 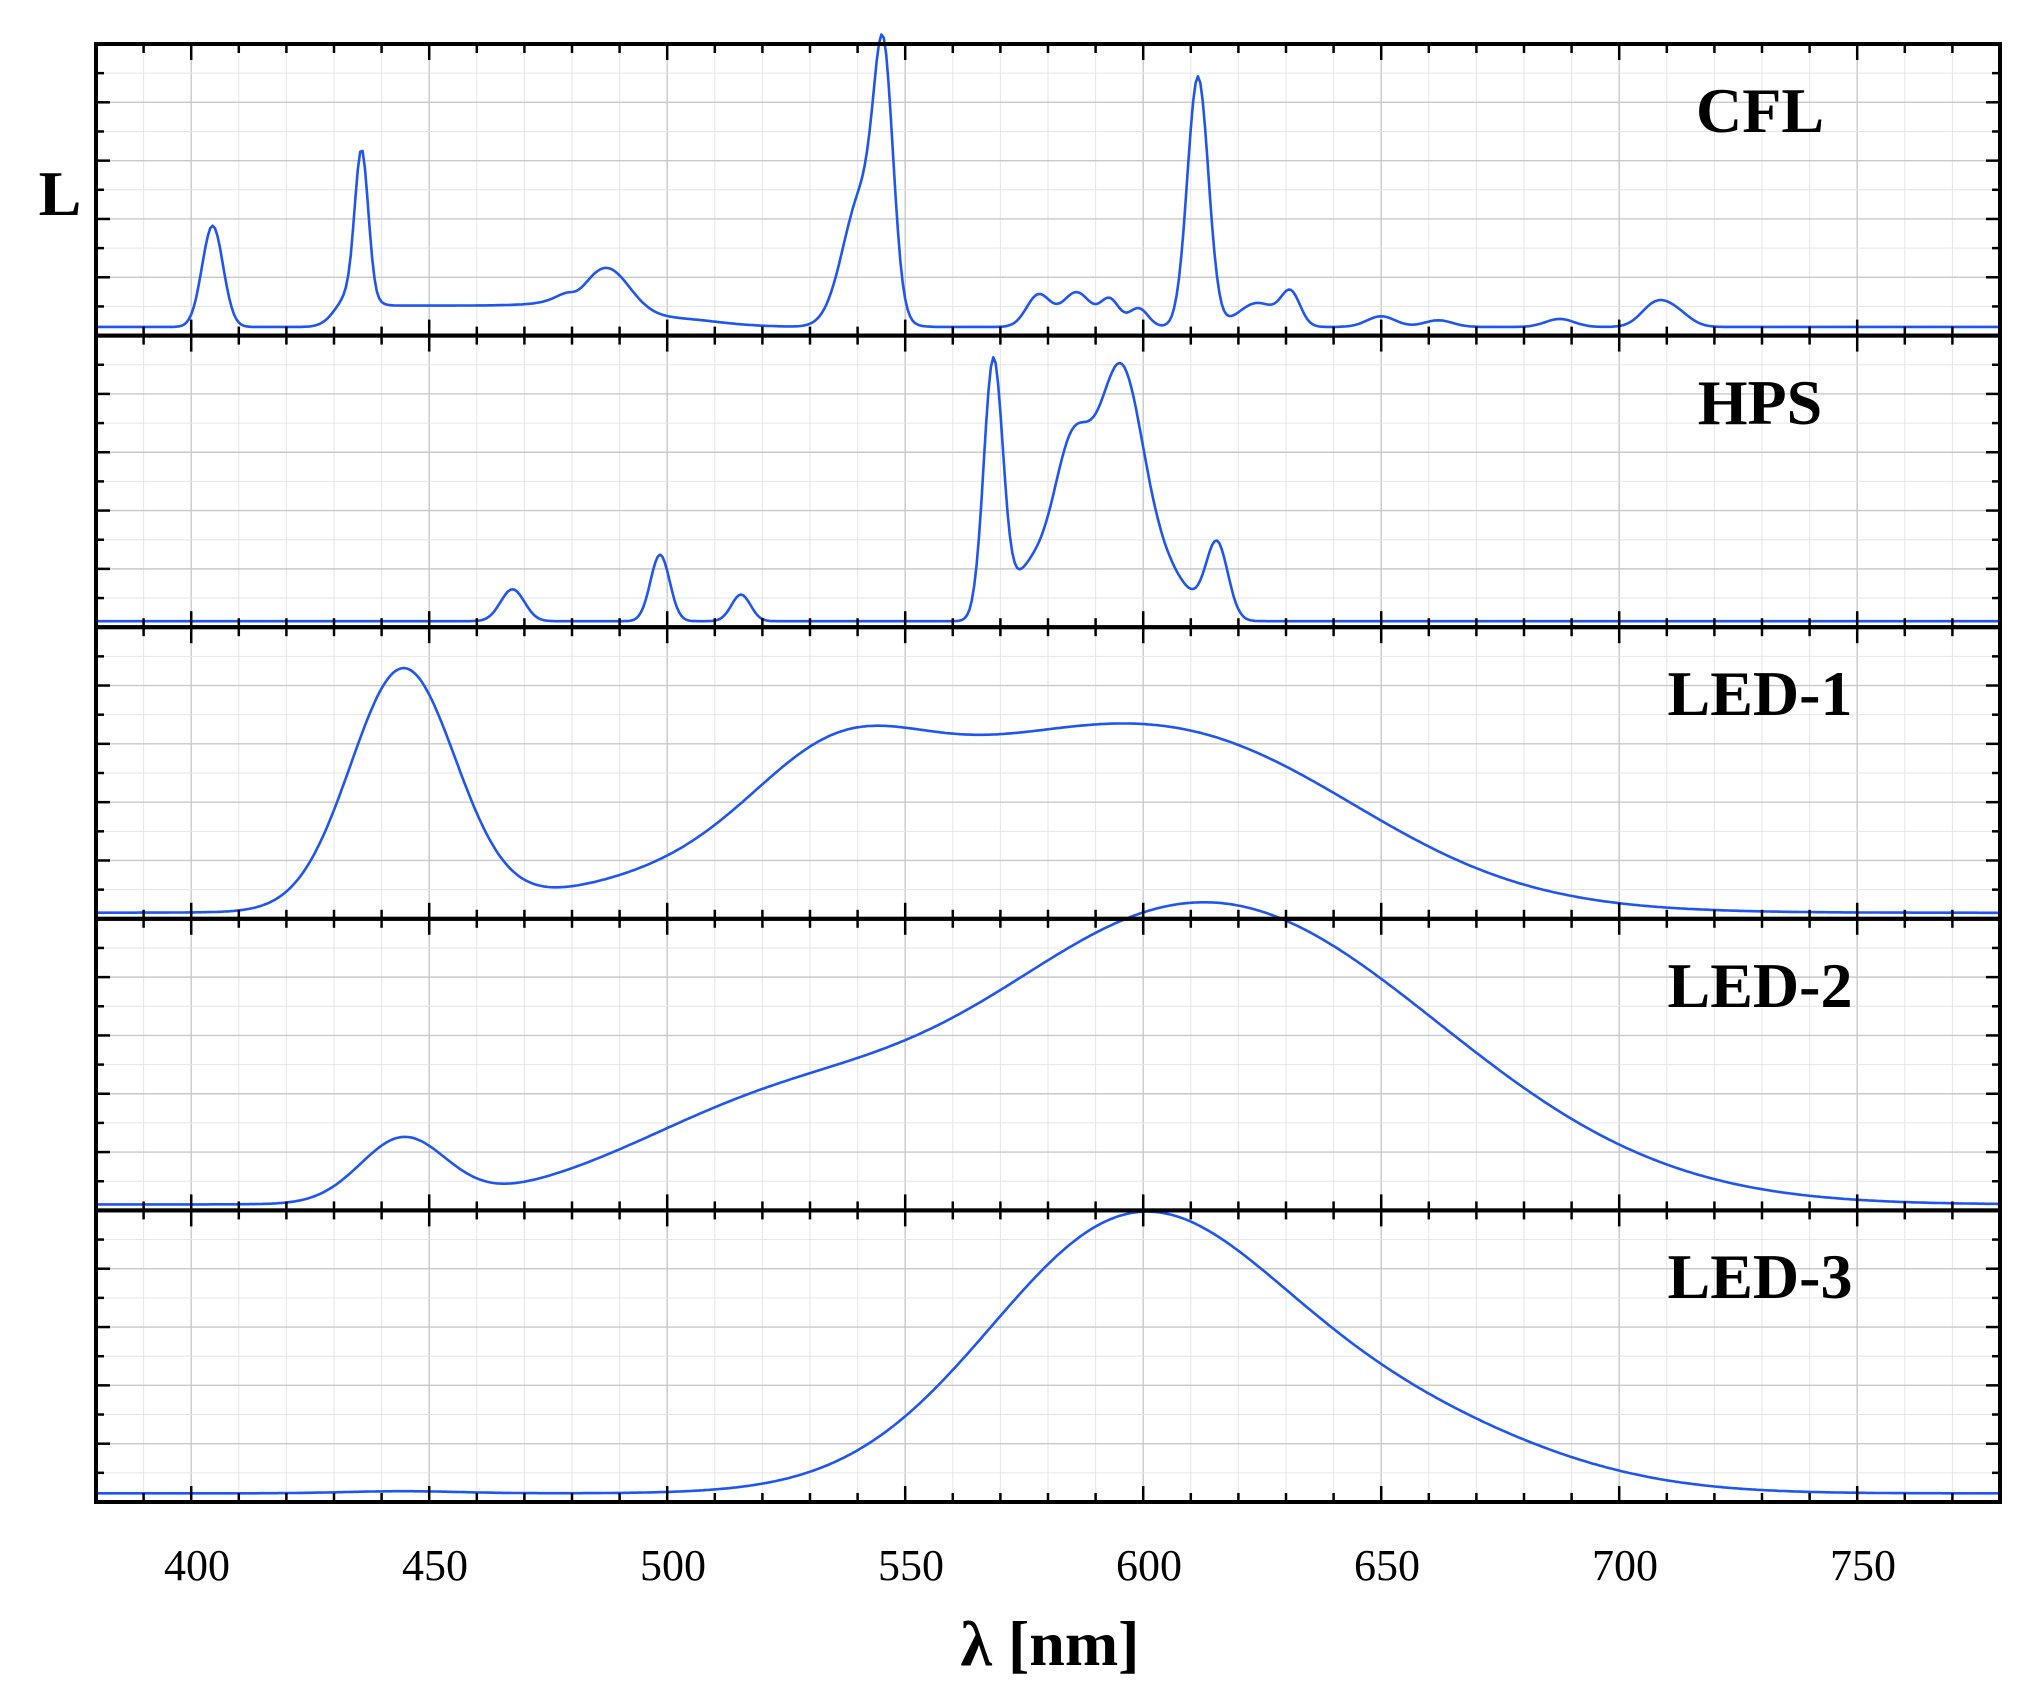 What do you see at coordinates (60, 193) in the screenshot?
I see `y-axis-label: L` at bounding box center [60, 193].